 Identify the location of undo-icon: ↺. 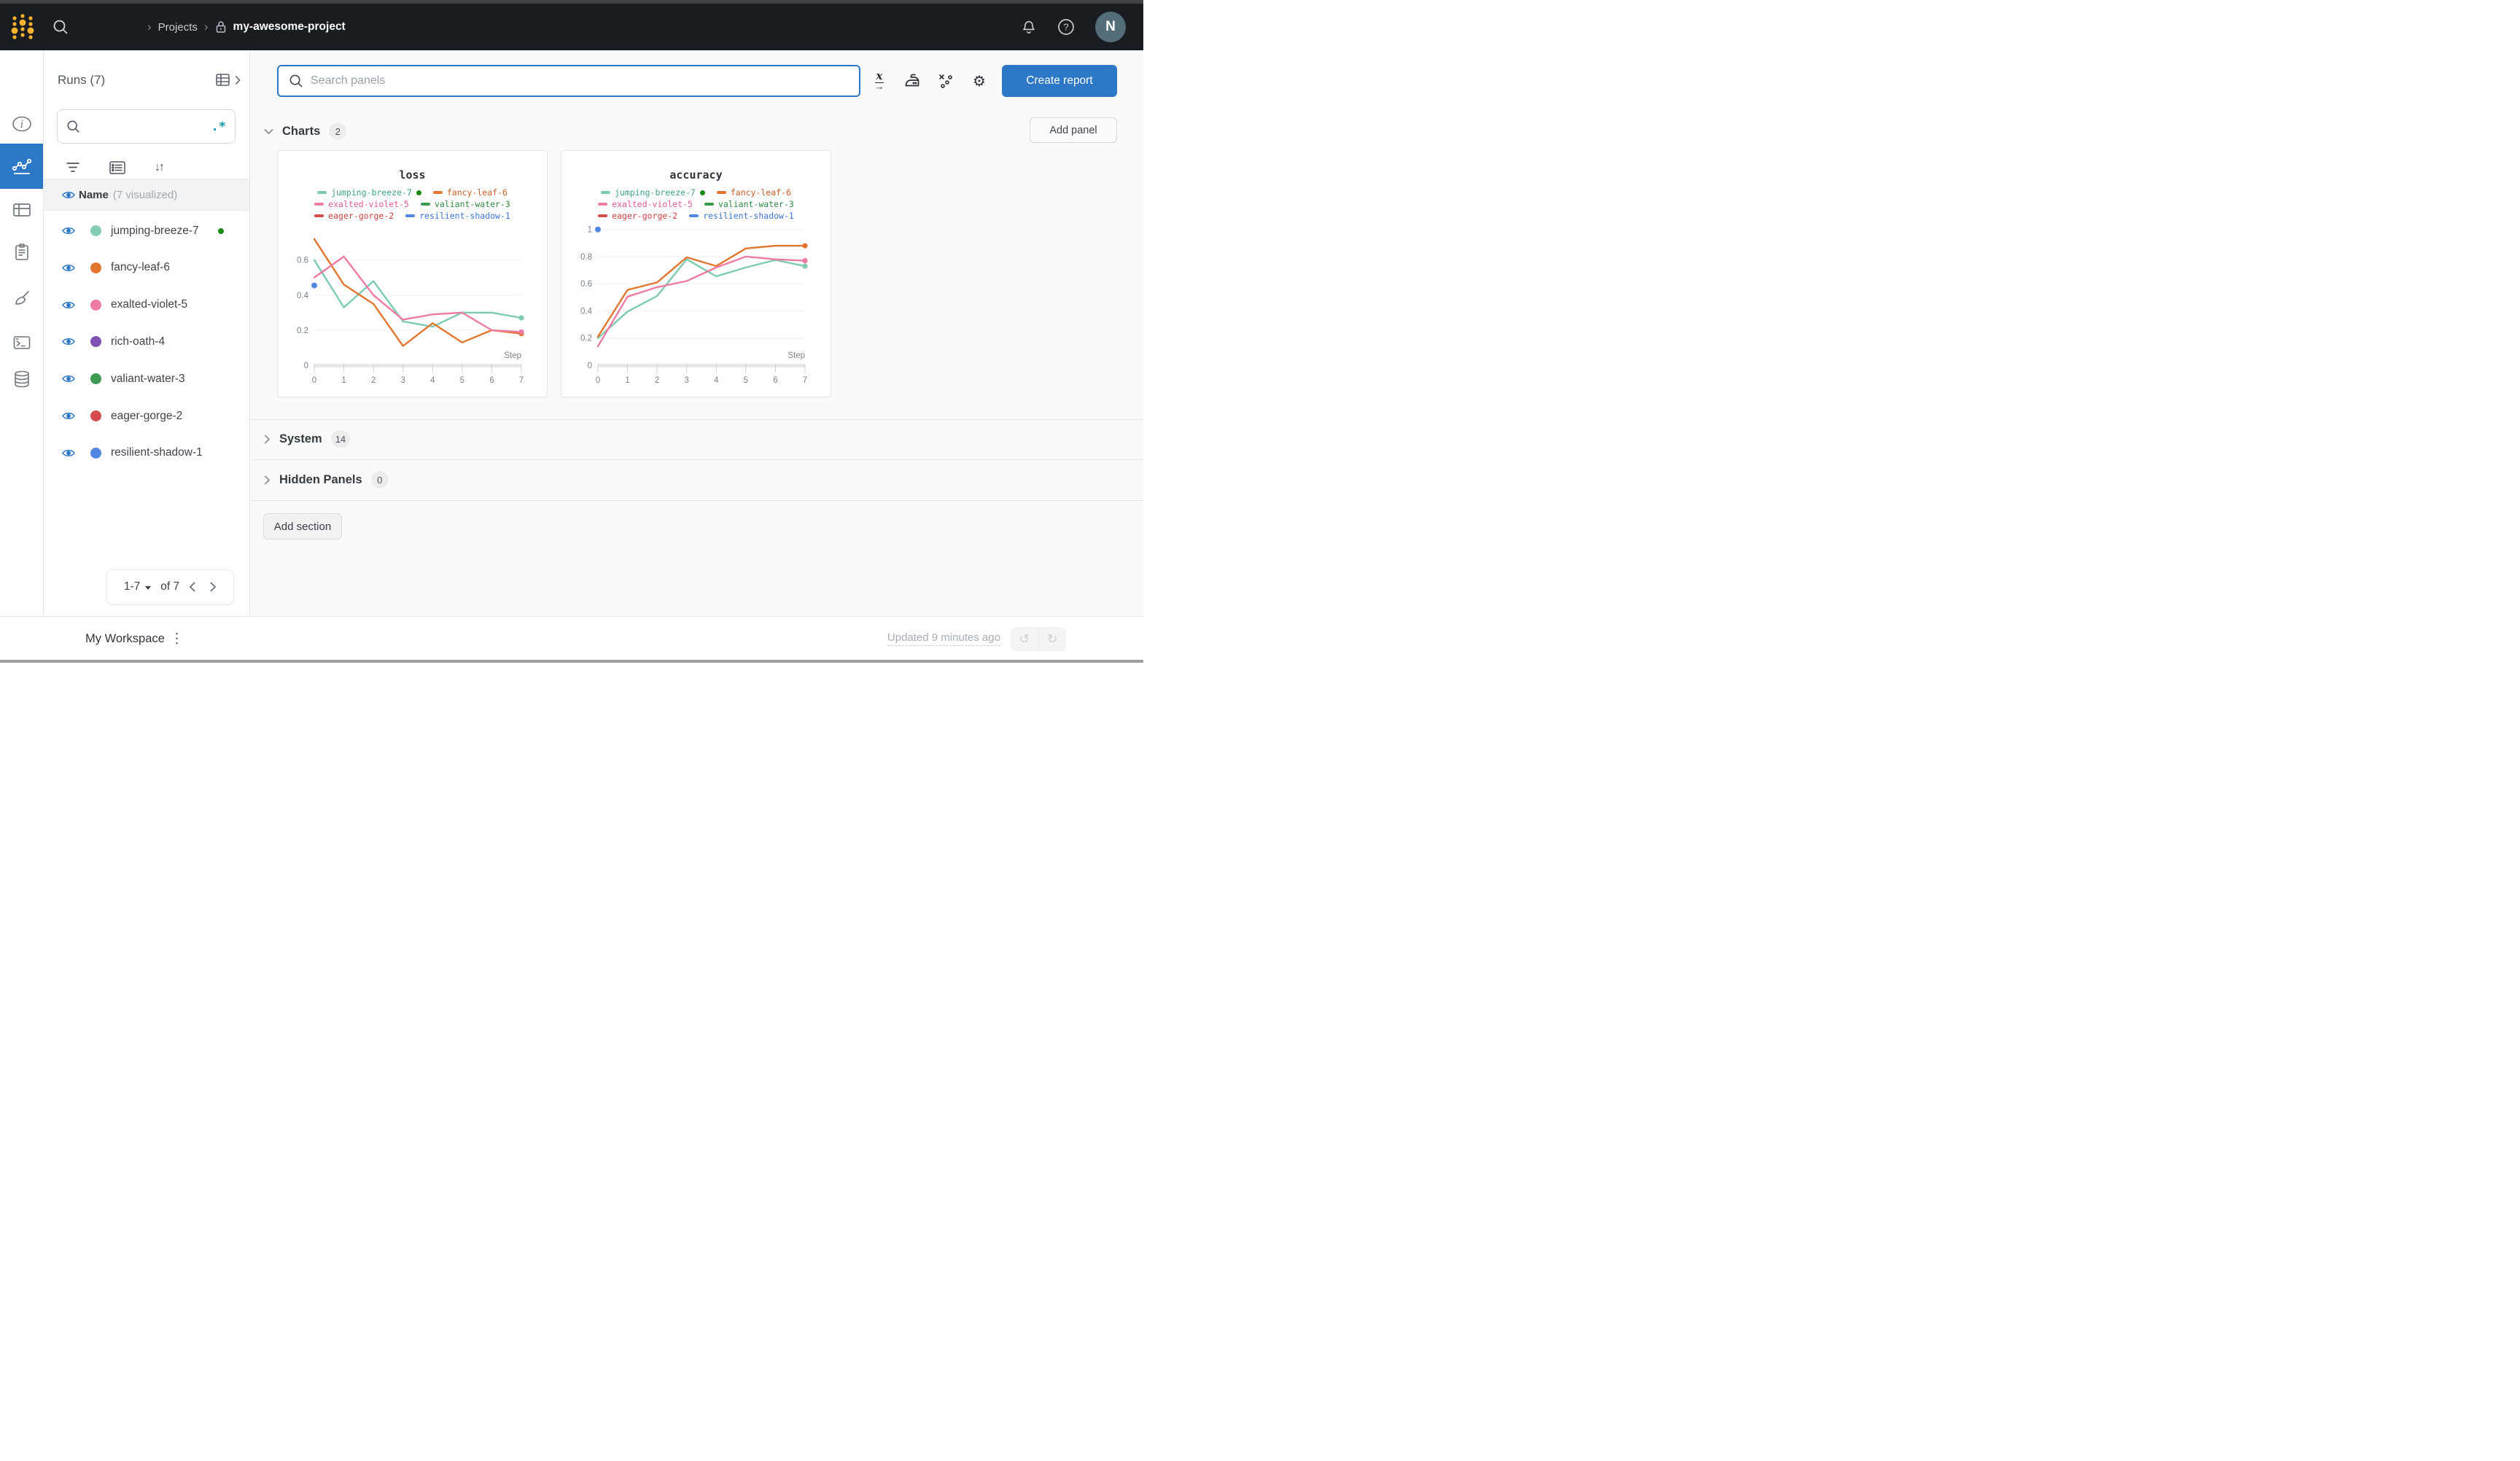
(1025, 639).